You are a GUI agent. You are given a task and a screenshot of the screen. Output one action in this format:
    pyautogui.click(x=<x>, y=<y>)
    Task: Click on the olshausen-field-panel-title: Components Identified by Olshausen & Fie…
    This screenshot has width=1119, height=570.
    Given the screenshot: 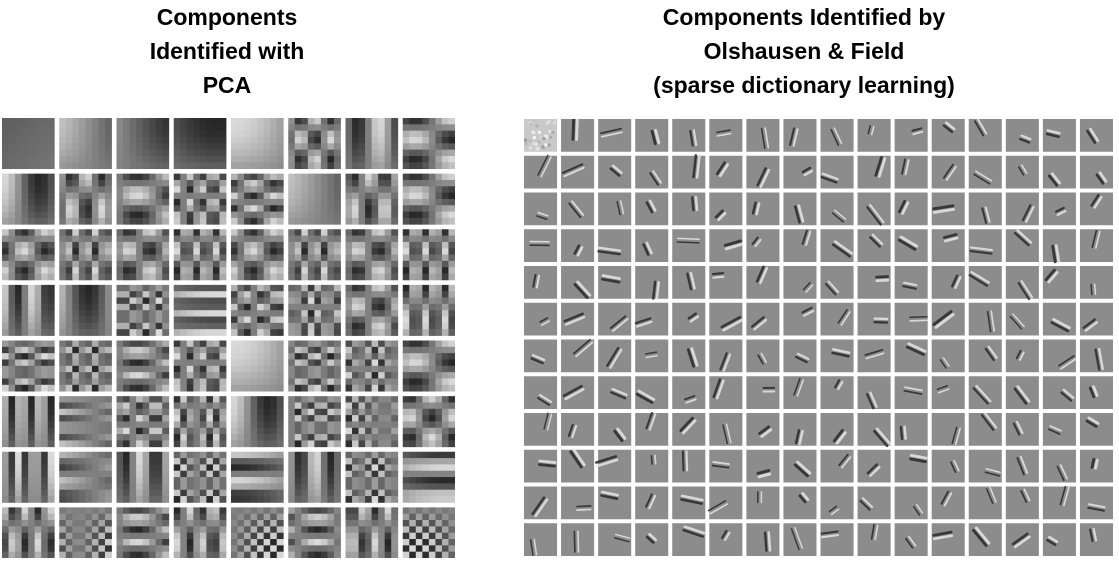 What is the action you would take?
    pyautogui.click(x=804, y=51)
    